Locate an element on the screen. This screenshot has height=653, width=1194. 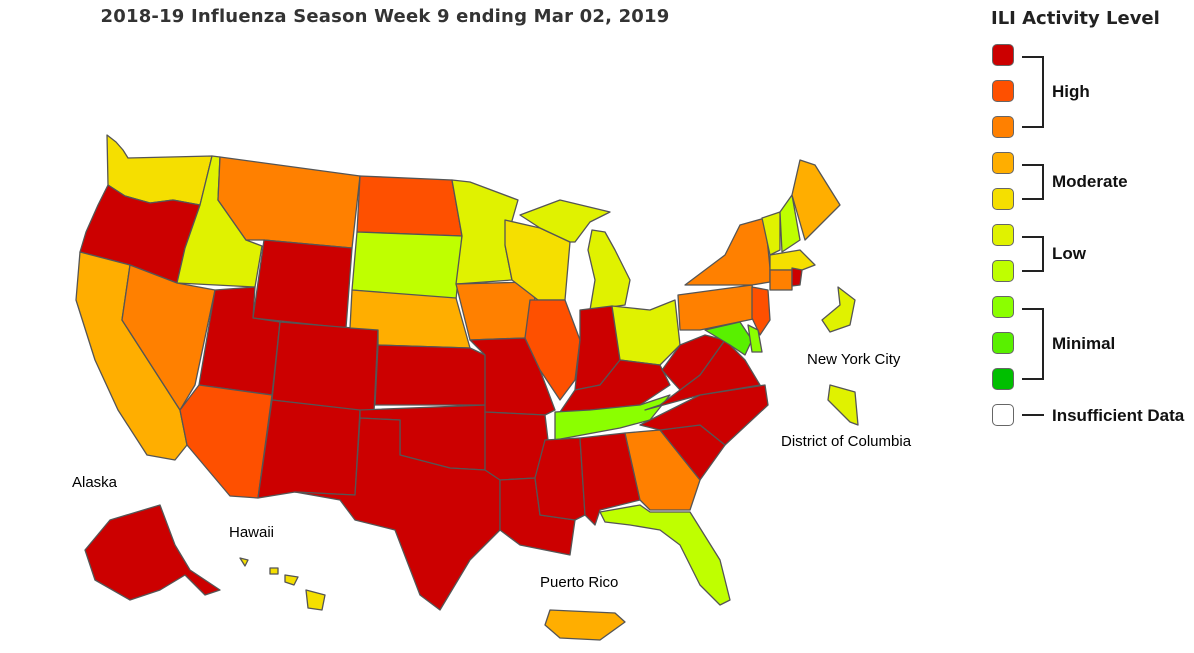
city-dc is located at coordinates (843, 405).